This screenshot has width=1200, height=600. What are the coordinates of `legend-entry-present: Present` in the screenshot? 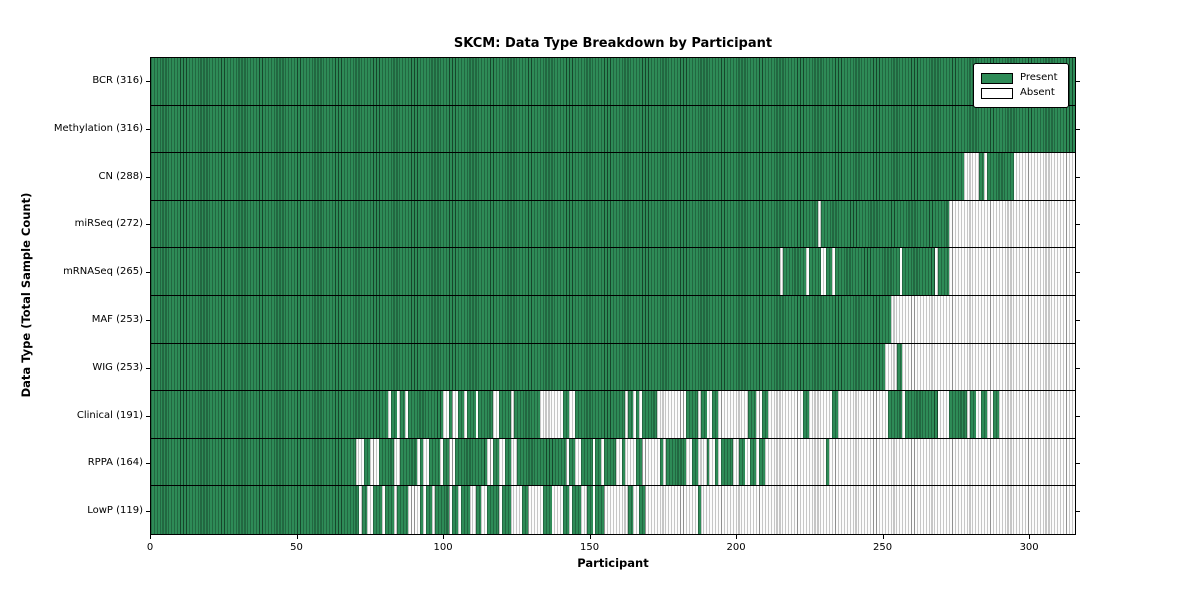 It's located at (1021, 78).